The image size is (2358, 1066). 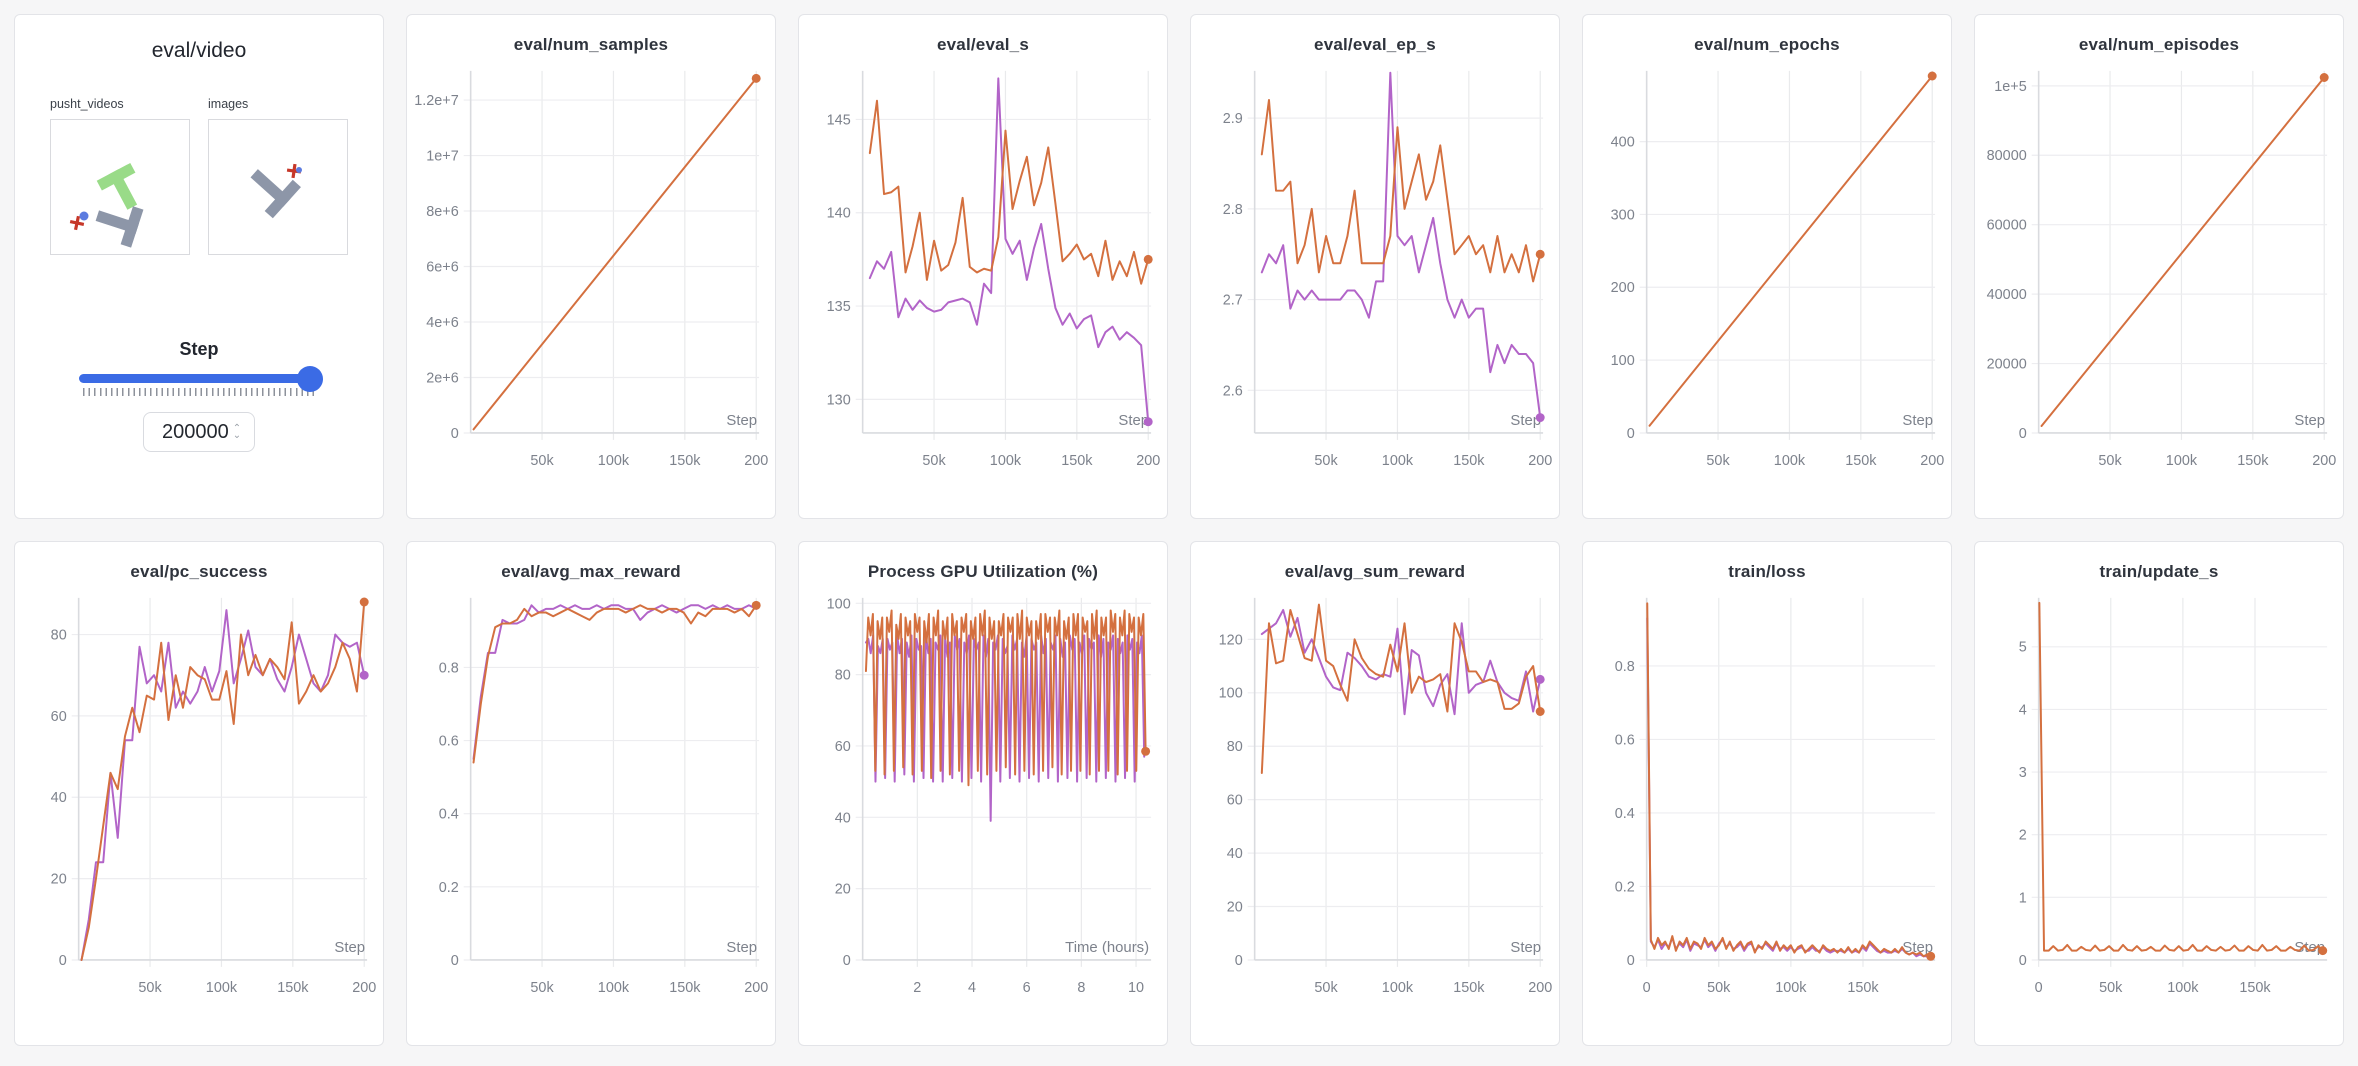 What do you see at coordinates (310, 378) in the screenshot?
I see `slider-thumb` at bounding box center [310, 378].